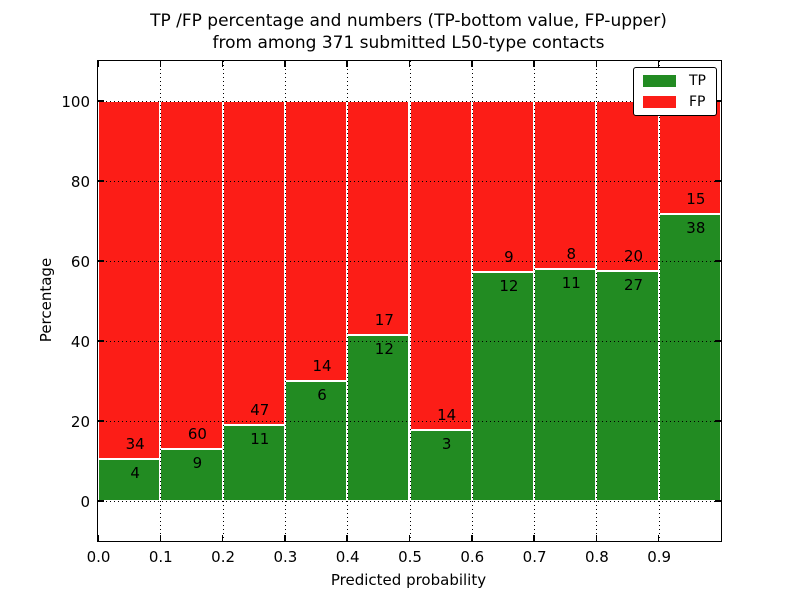 This screenshot has height=600, width=800. I want to click on bar-tp-0.6-0.7, so click(503, 386).